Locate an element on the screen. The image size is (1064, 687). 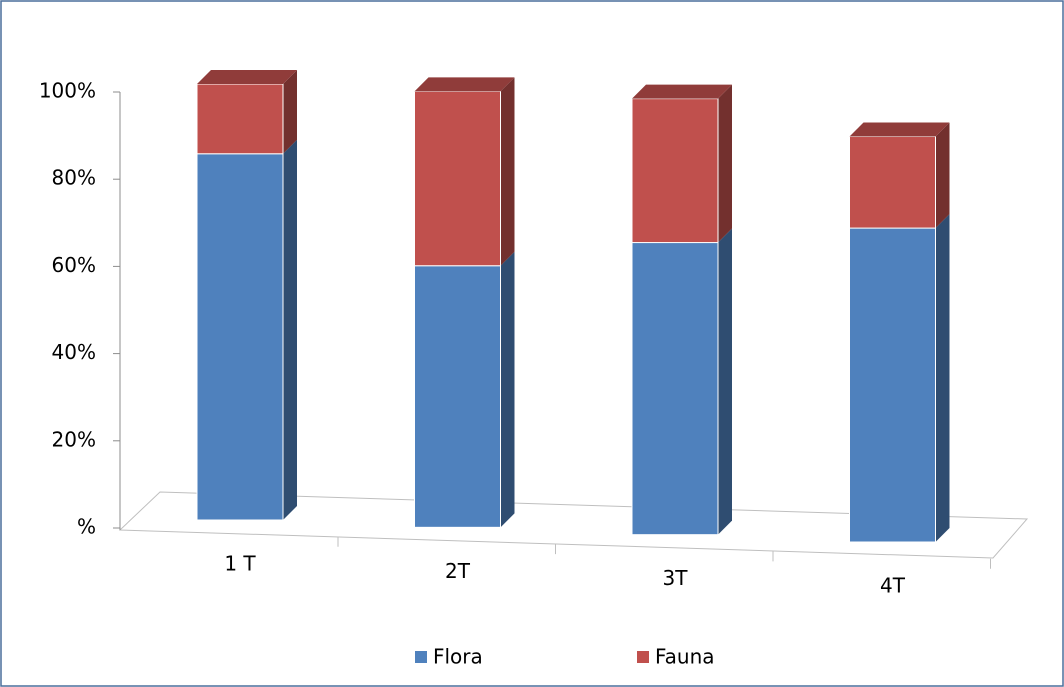
y-tick-label: 20% is located at coordinates (74, 439).